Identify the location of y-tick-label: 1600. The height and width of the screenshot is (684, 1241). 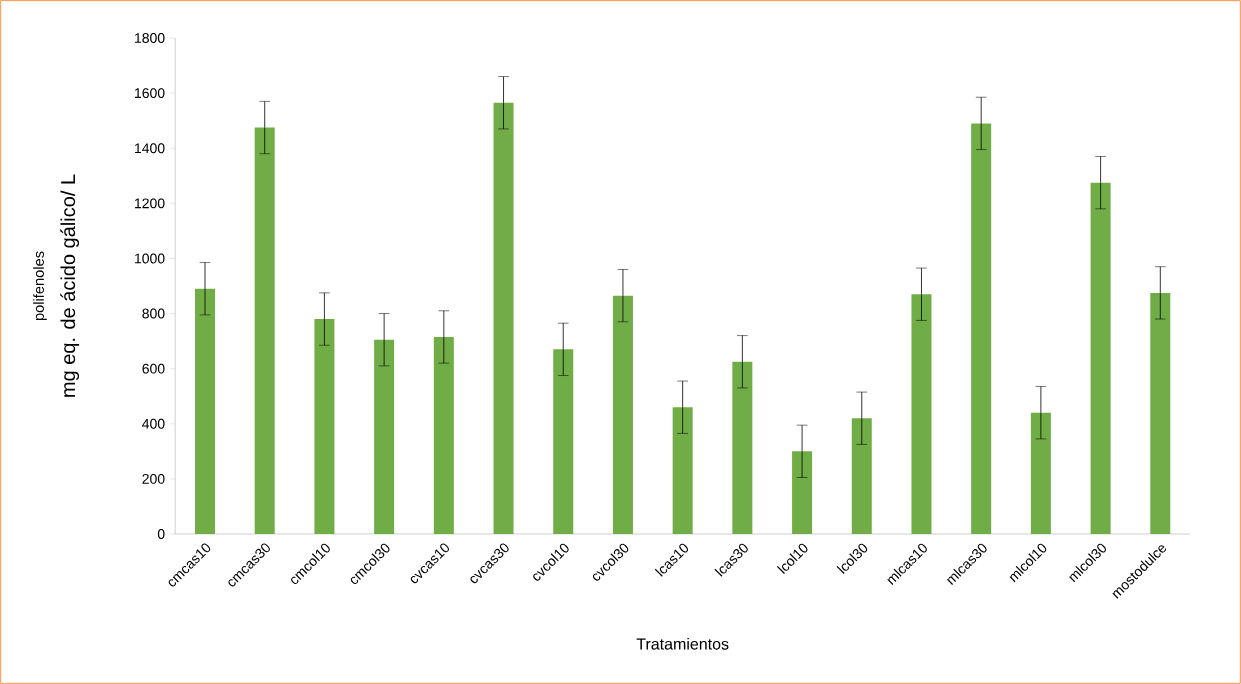
(150, 93).